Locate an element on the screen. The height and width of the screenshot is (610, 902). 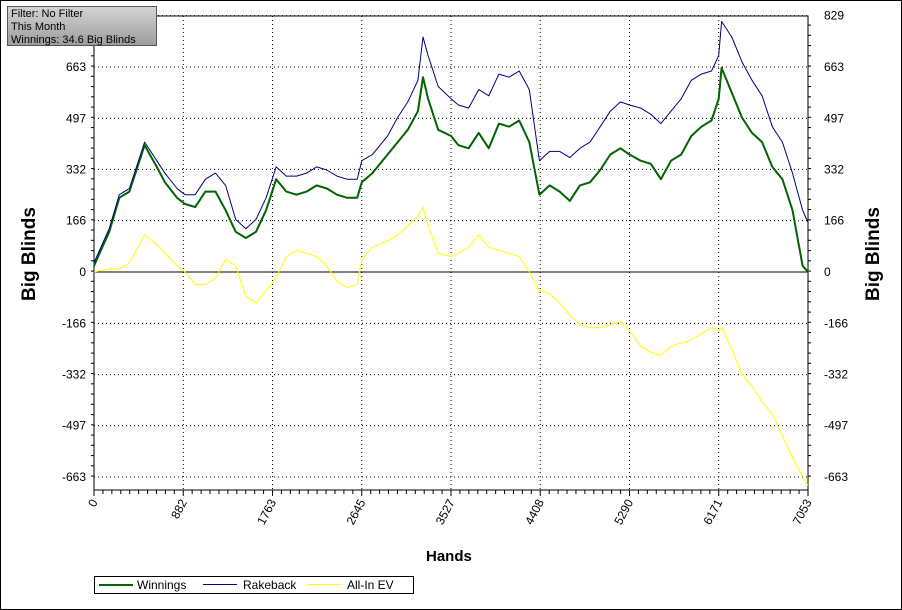
legend-swatch-rakeback is located at coordinates (220, 584).